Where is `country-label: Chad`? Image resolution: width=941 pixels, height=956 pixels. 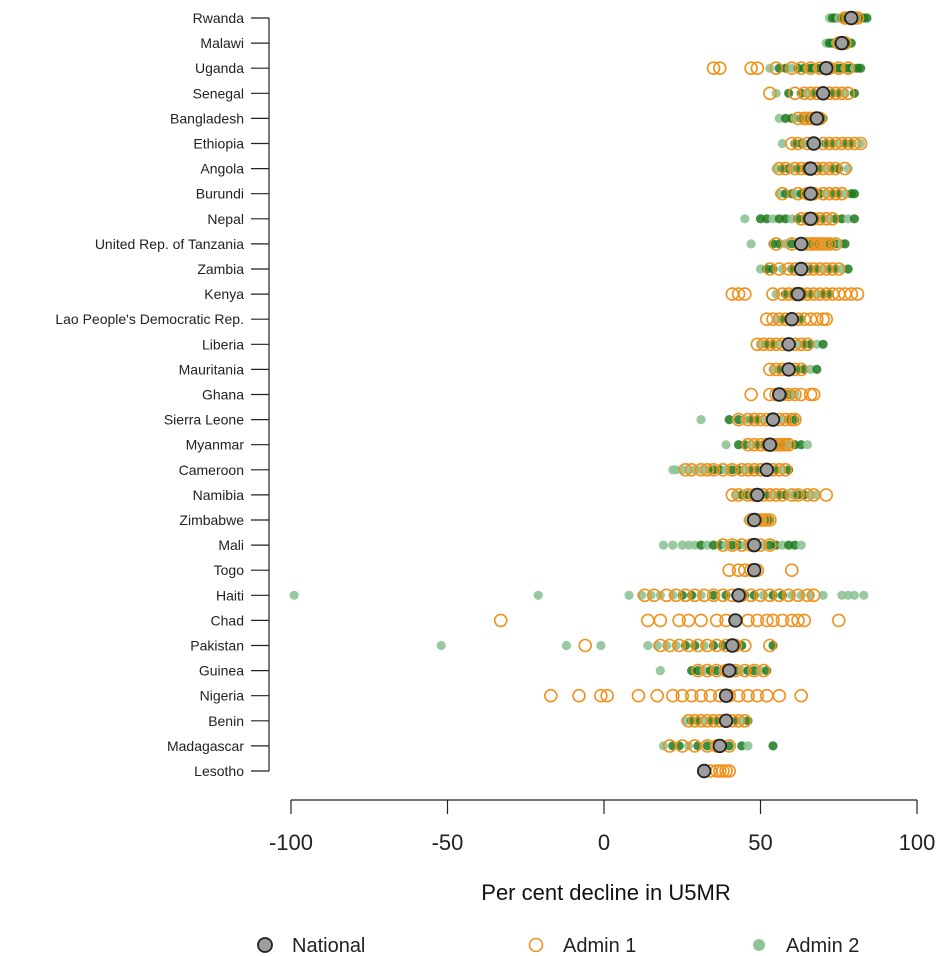 country-label: Chad is located at coordinates (227, 620).